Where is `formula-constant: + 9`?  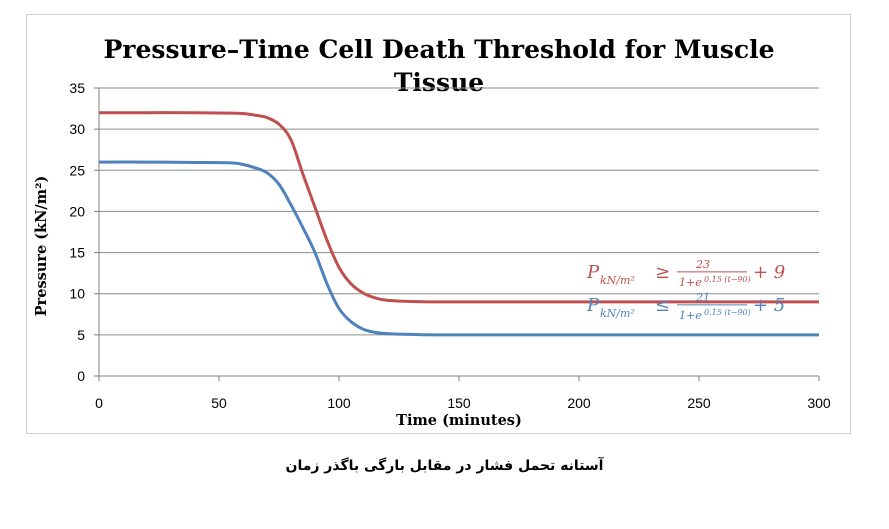 formula-constant: + 9 is located at coordinates (769, 272).